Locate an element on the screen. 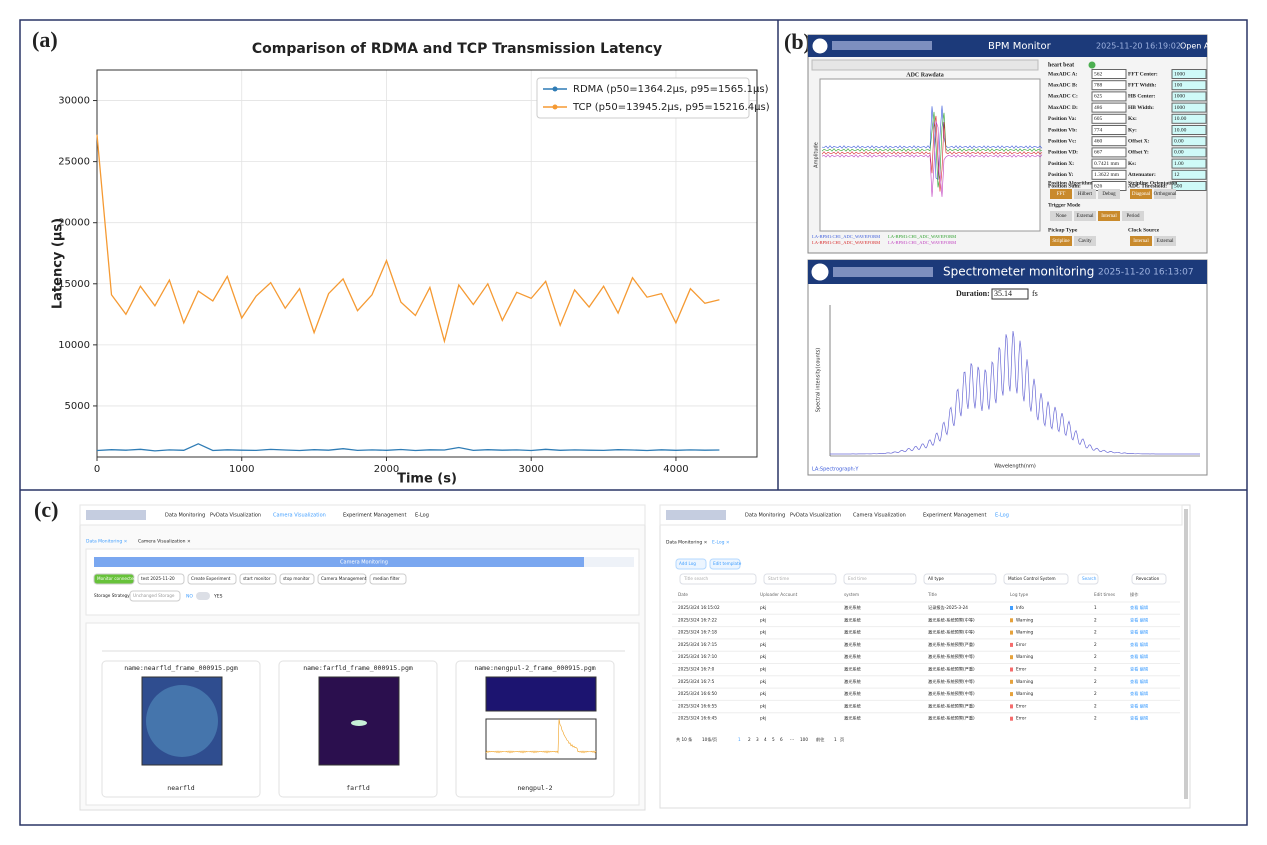  field-value: 1.3622 mm is located at coordinates (1107, 175).